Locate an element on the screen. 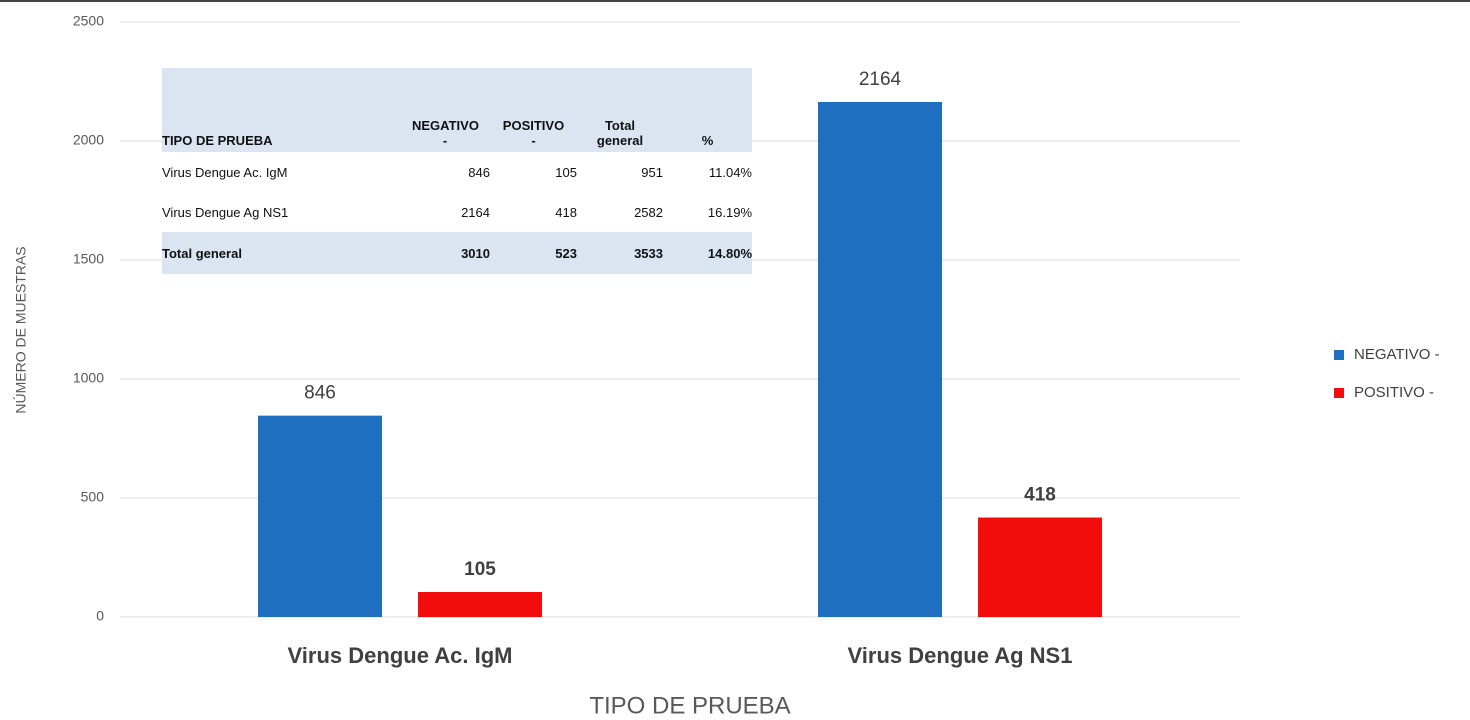  y-tick-label: 1500 is located at coordinates (88, 259).